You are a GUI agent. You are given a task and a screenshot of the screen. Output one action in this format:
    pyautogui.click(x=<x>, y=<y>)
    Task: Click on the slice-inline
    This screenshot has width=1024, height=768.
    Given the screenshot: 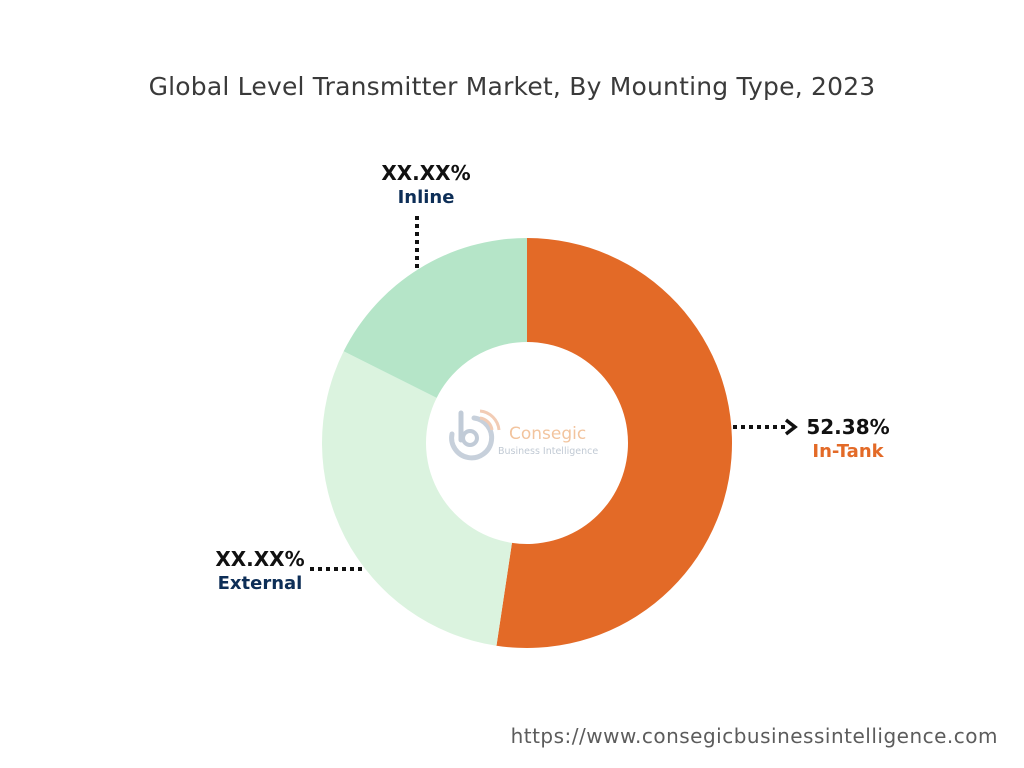 What is the action you would take?
    pyautogui.click(x=435, y=318)
    